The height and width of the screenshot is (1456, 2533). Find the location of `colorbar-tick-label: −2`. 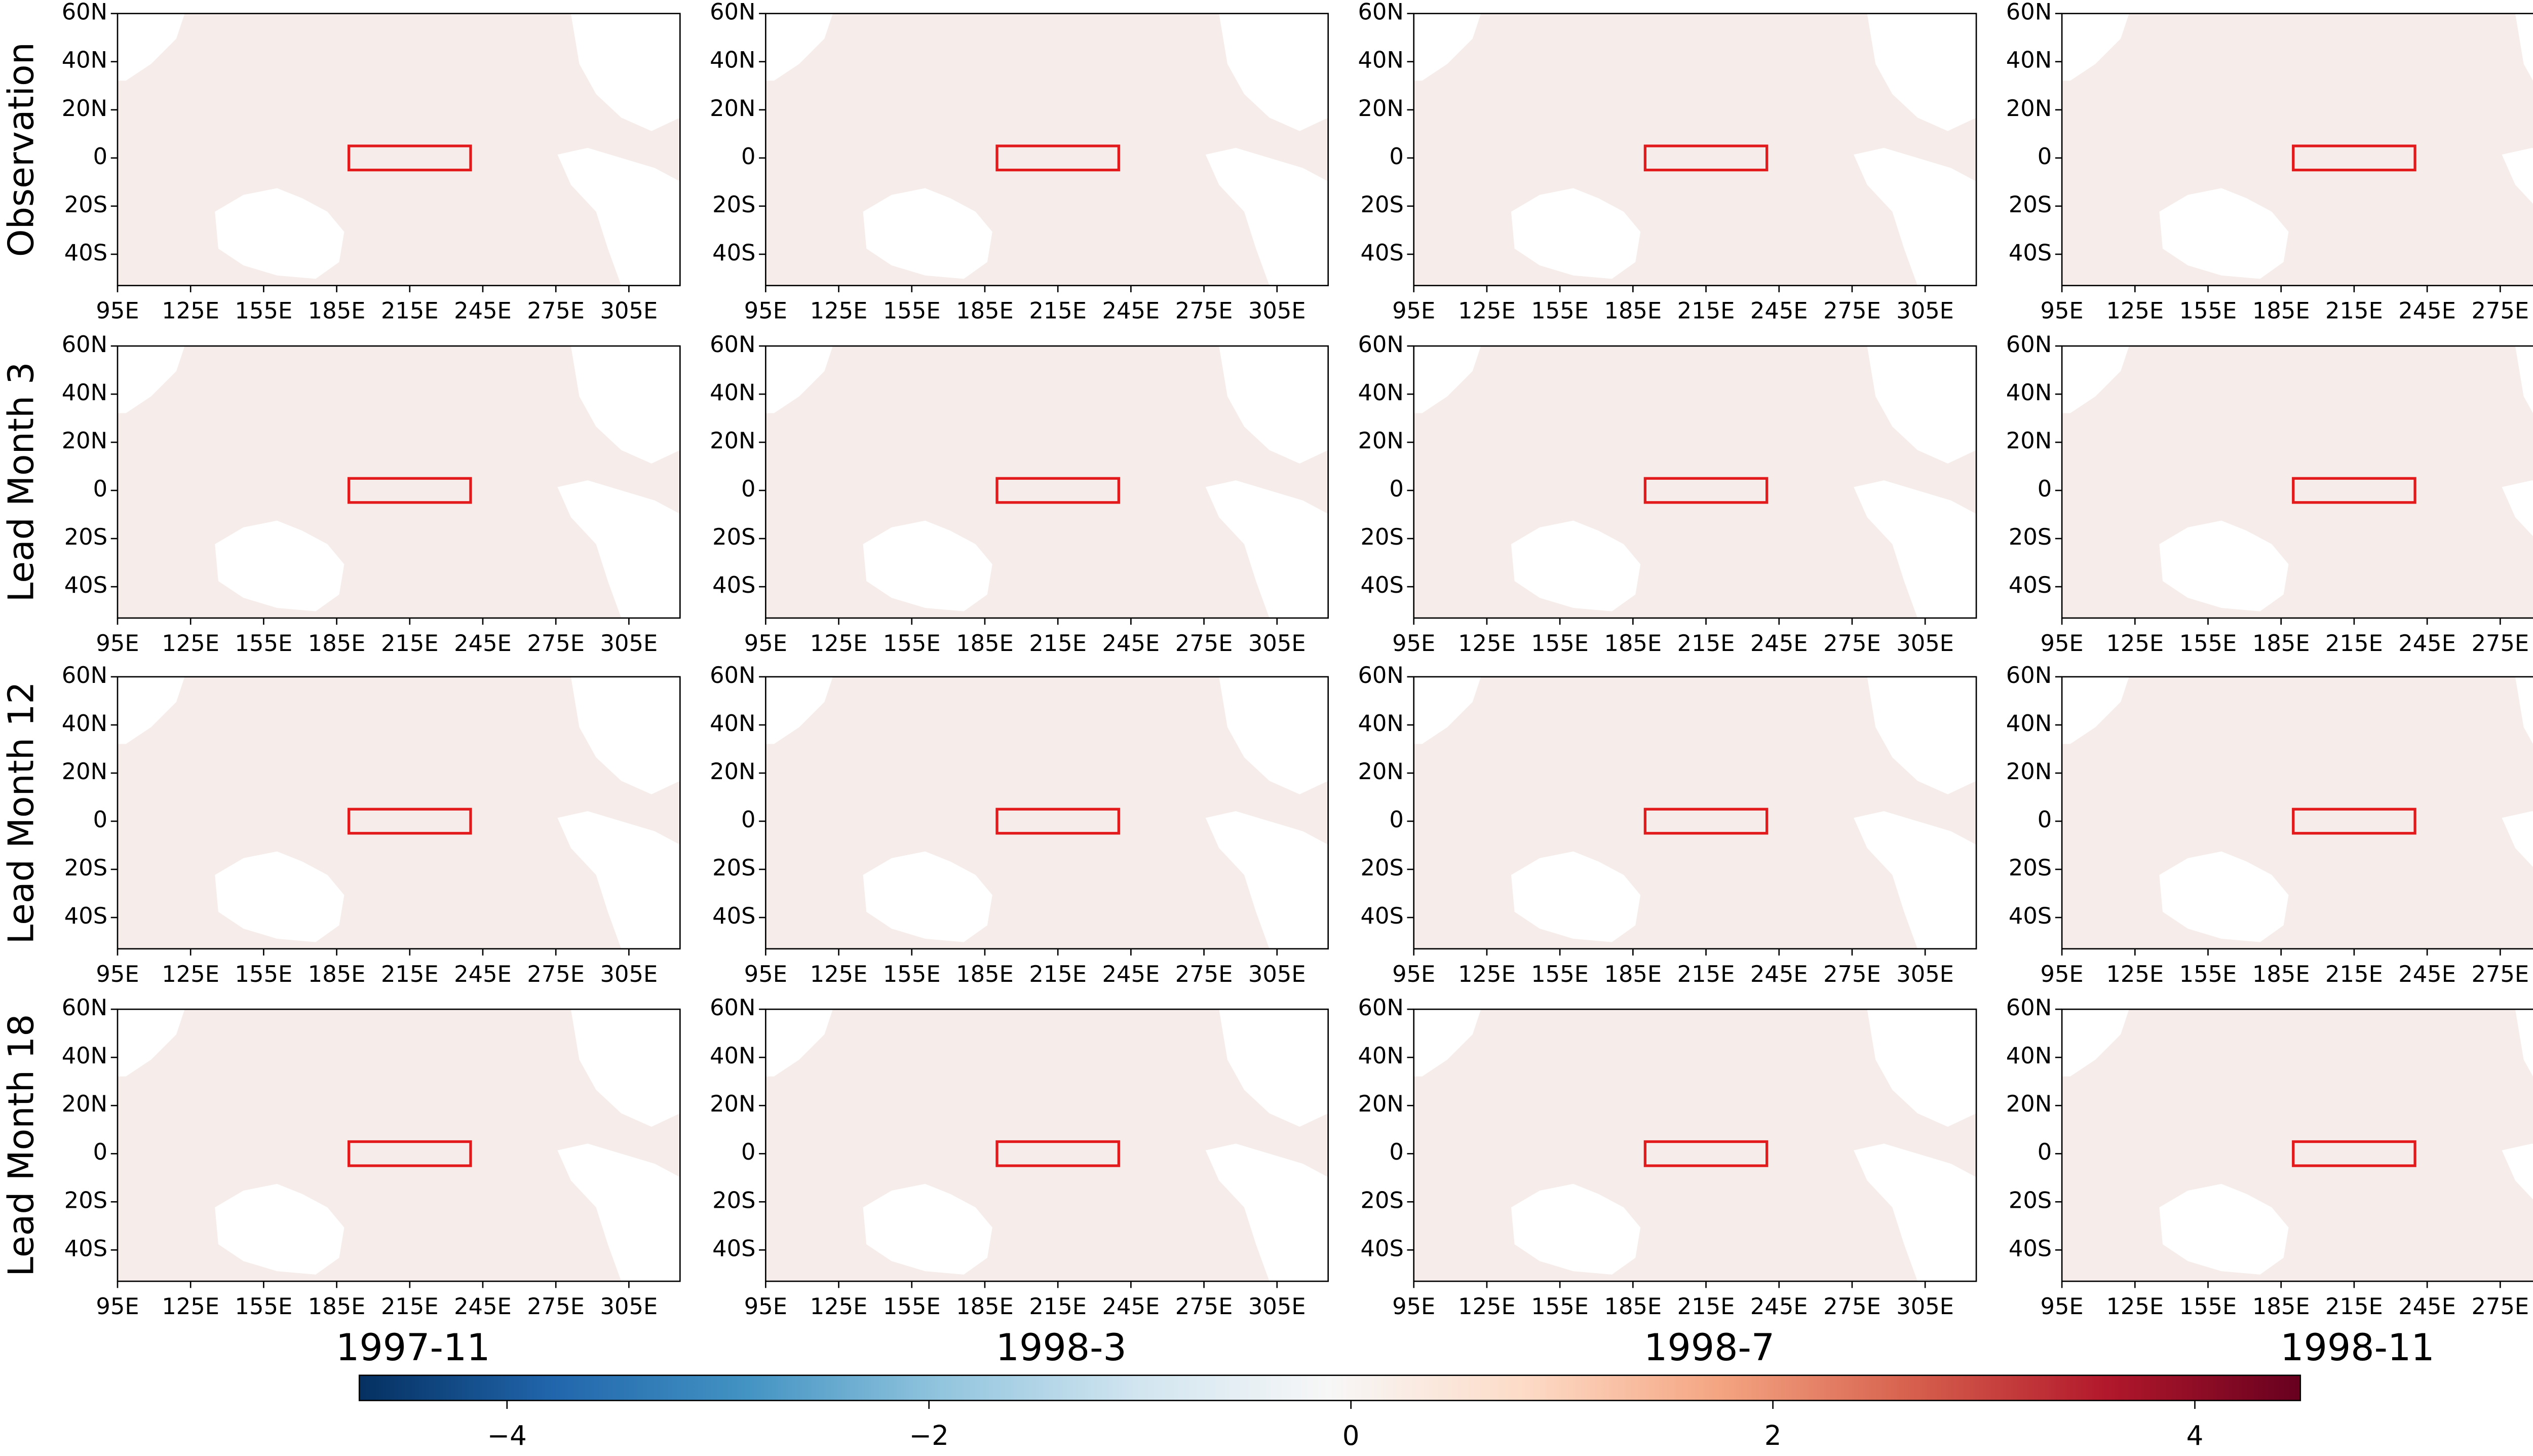

colorbar-tick-label: −2 is located at coordinates (929, 1435).